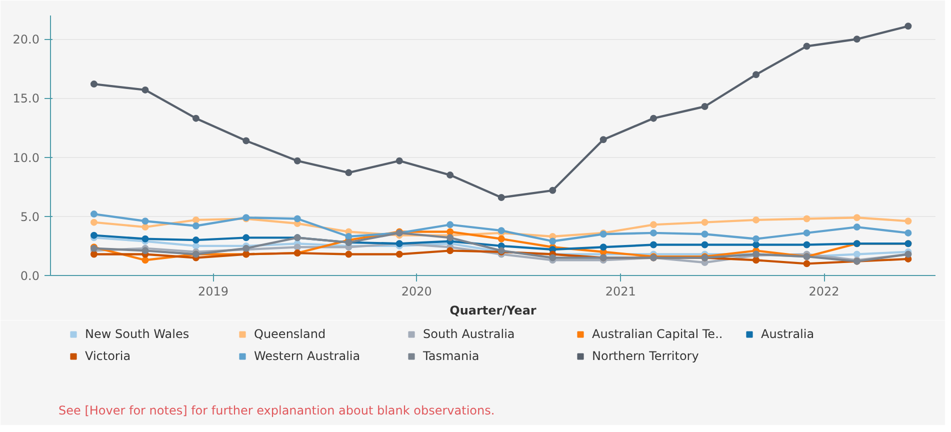 The width and height of the screenshot is (951, 432). I want to click on x-tick-label: 2022, so click(824, 291).